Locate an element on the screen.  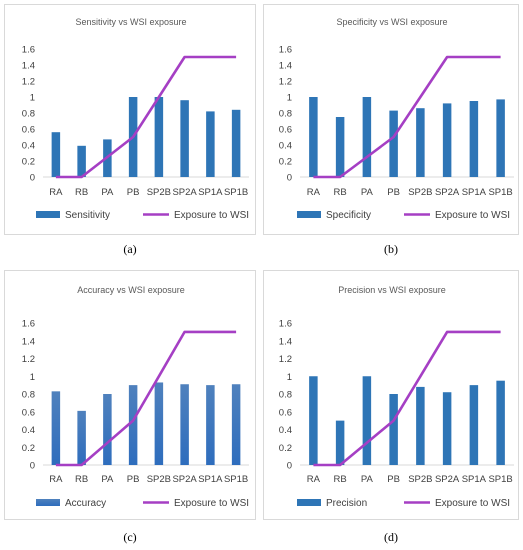
y-tick-label: 0 is located at coordinates (289, 466).